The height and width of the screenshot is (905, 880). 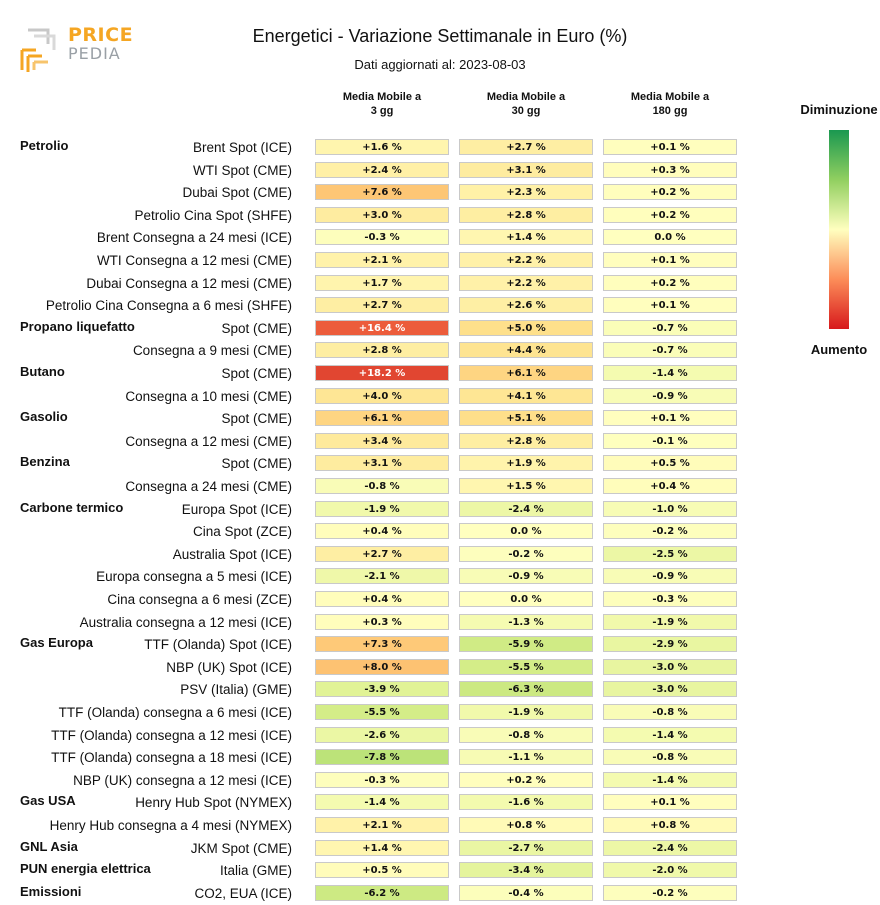 What do you see at coordinates (171, 758) in the screenshot?
I see `row-label: TTF (Olanda) consegna a 18 mesi (ICE)` at bounding box center [171, 758].